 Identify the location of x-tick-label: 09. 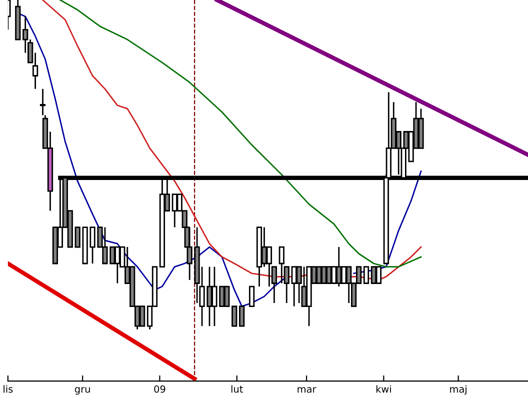
(160, 389).